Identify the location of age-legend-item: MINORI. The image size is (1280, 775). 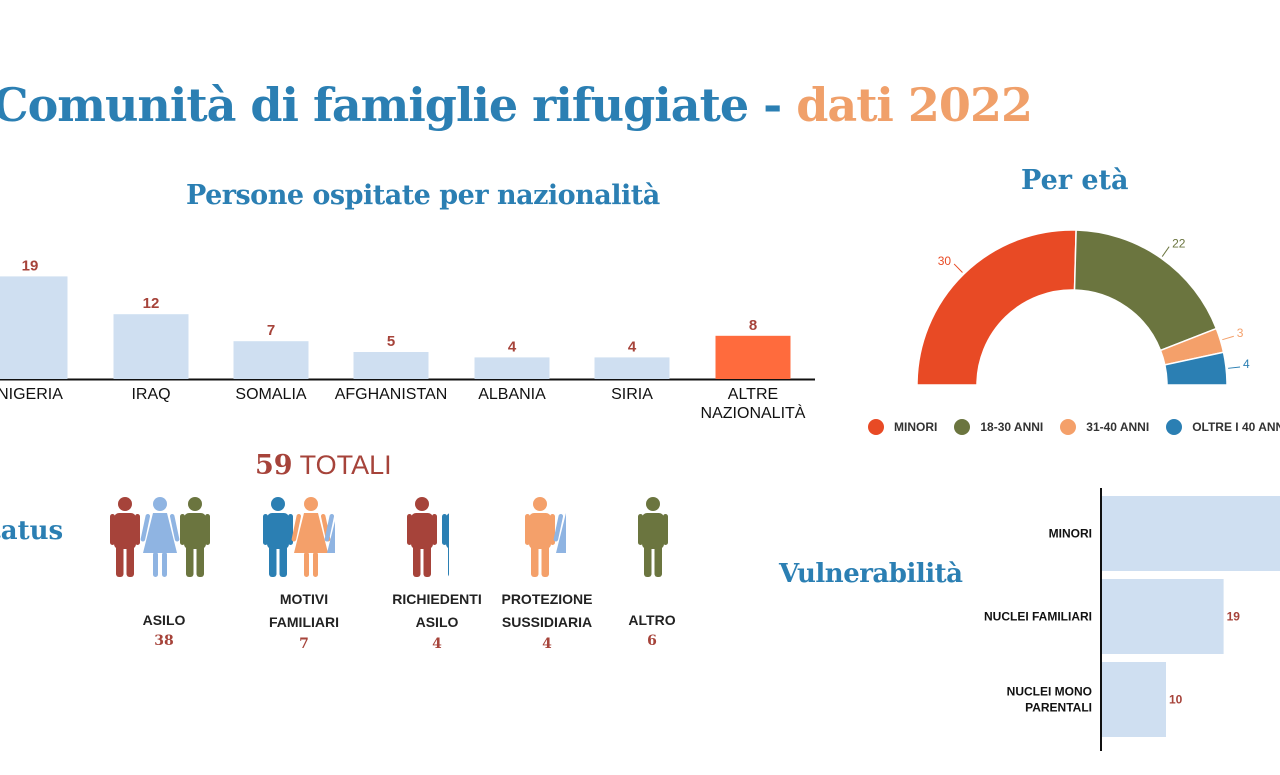
(902, 427).